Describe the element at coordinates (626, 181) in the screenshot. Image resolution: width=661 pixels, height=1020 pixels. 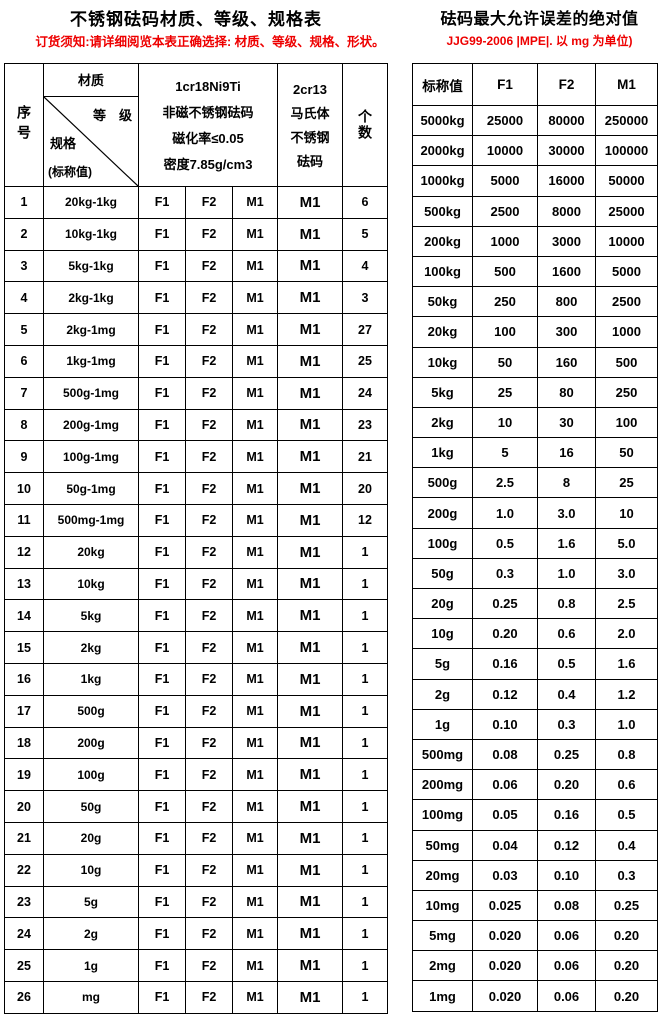
I see `table-cell: 50000` at that location.